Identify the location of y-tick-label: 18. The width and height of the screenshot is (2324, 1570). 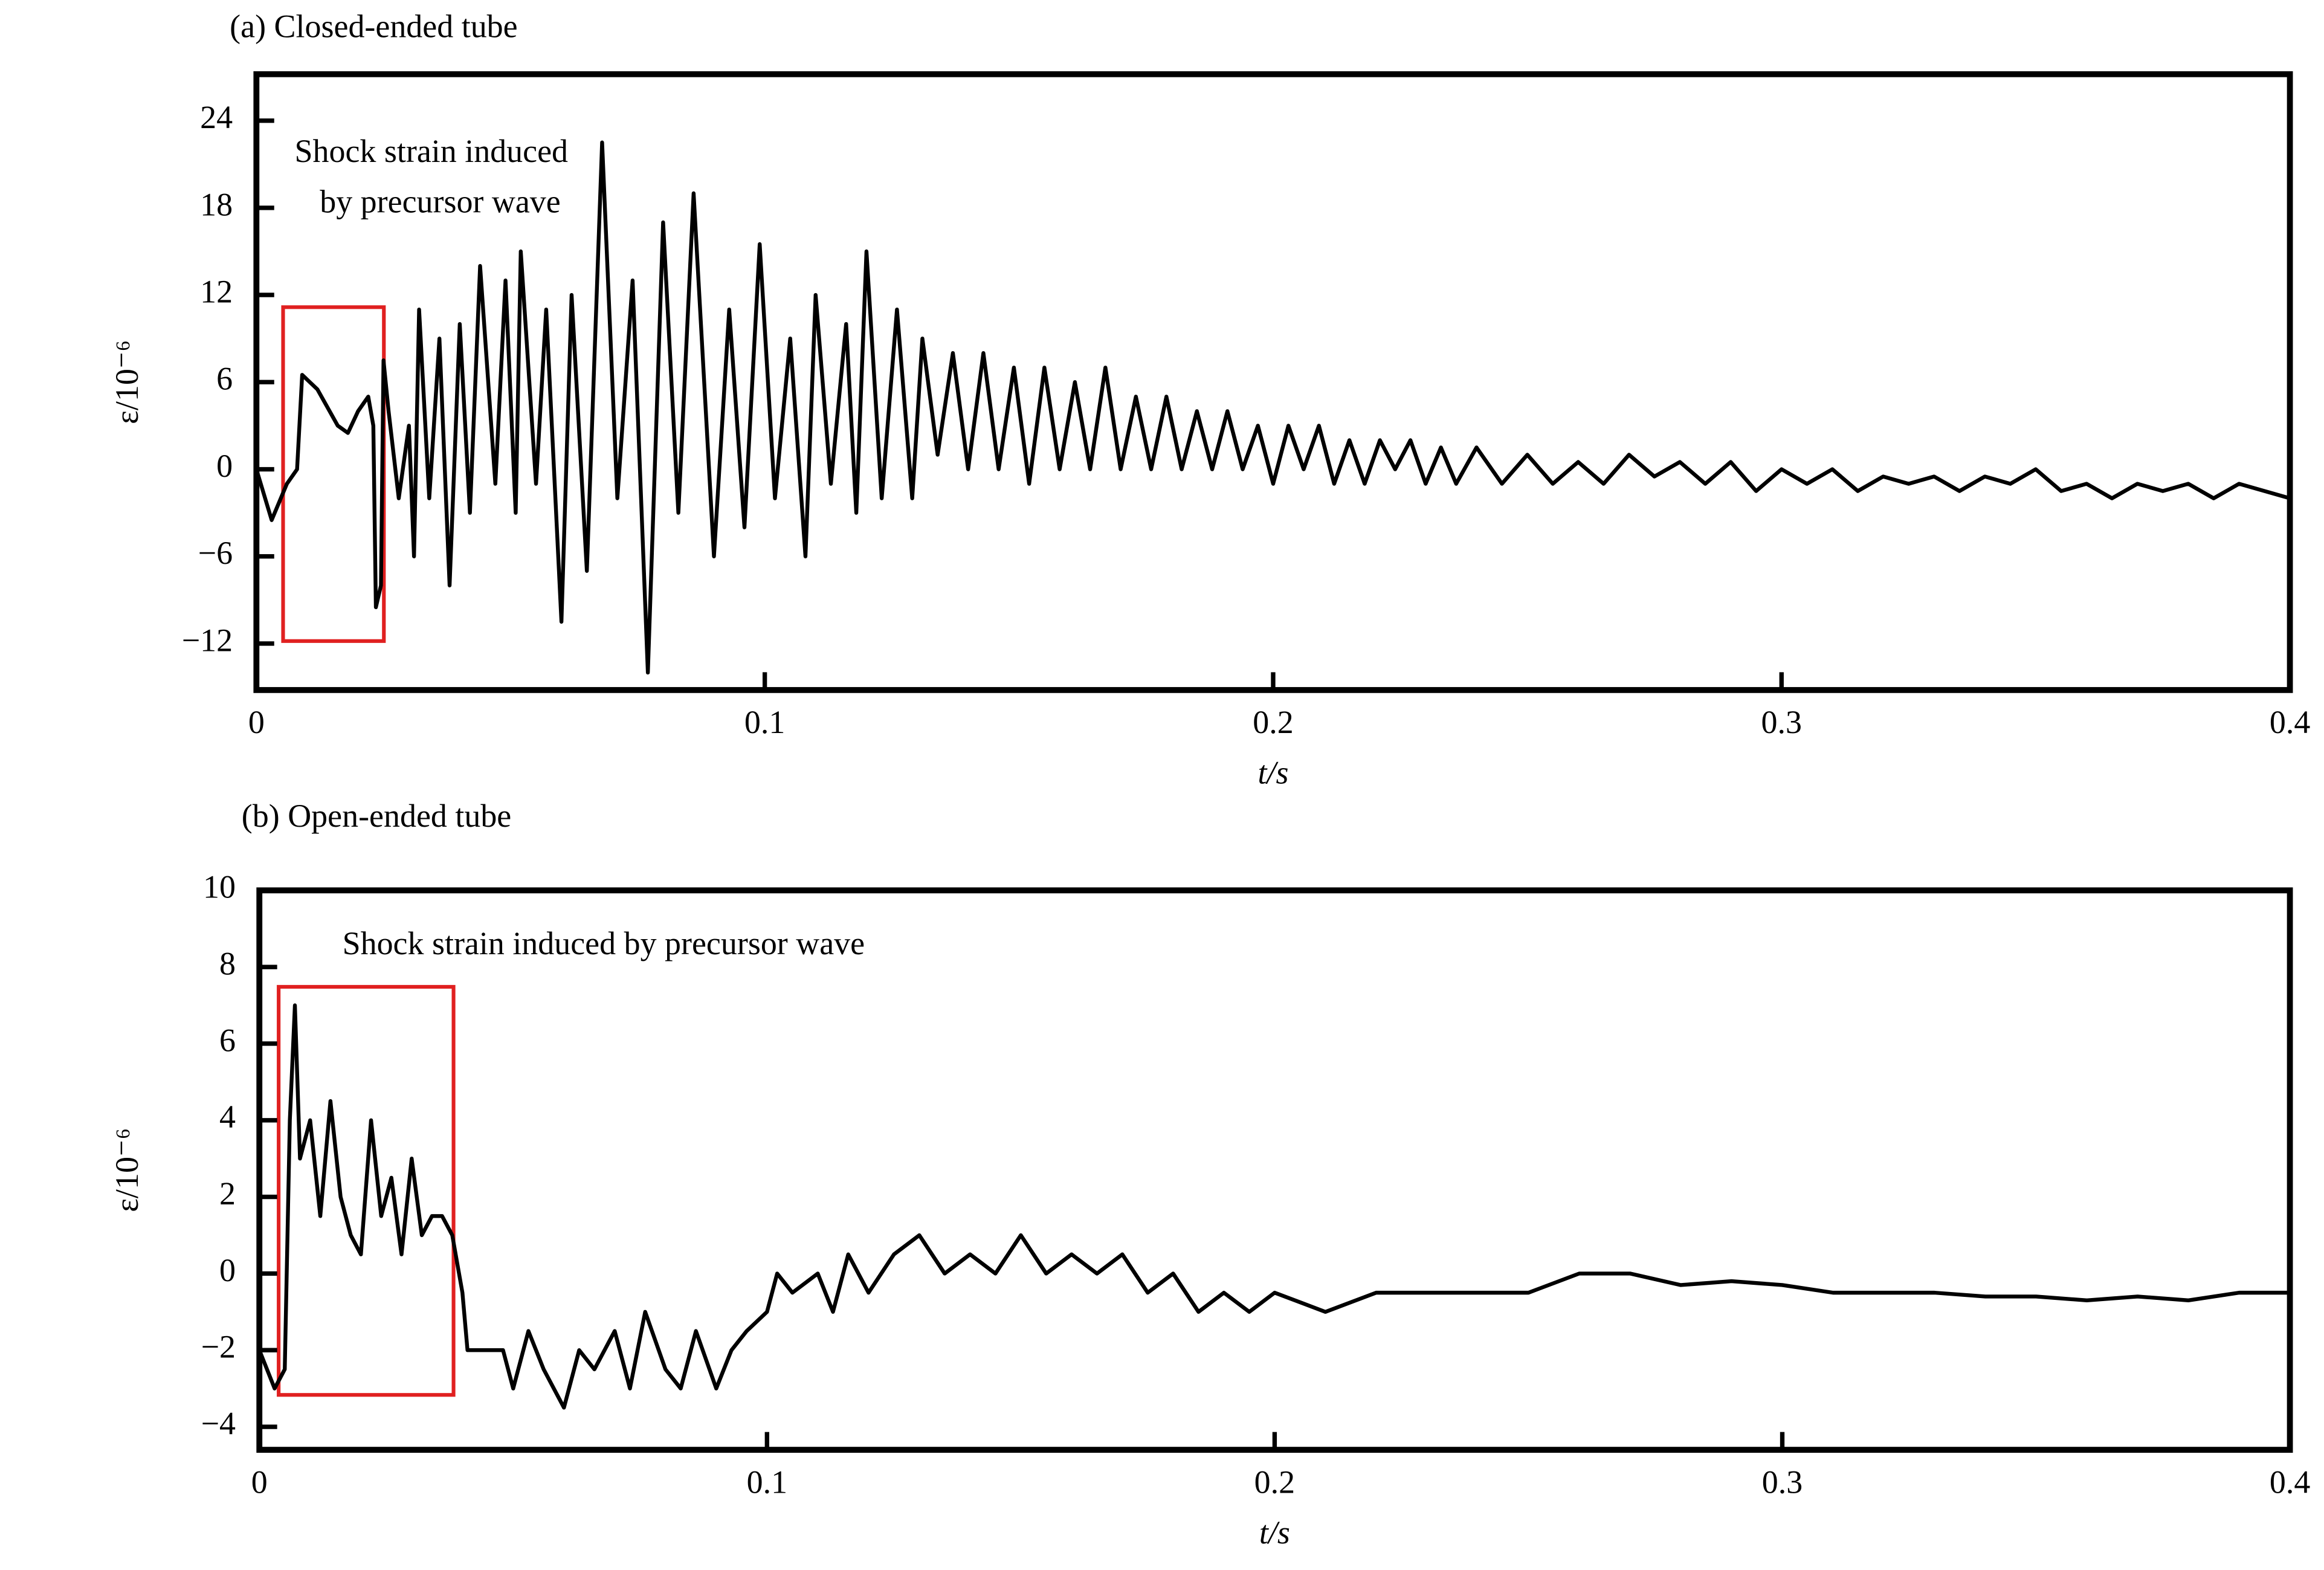
(216, 204).